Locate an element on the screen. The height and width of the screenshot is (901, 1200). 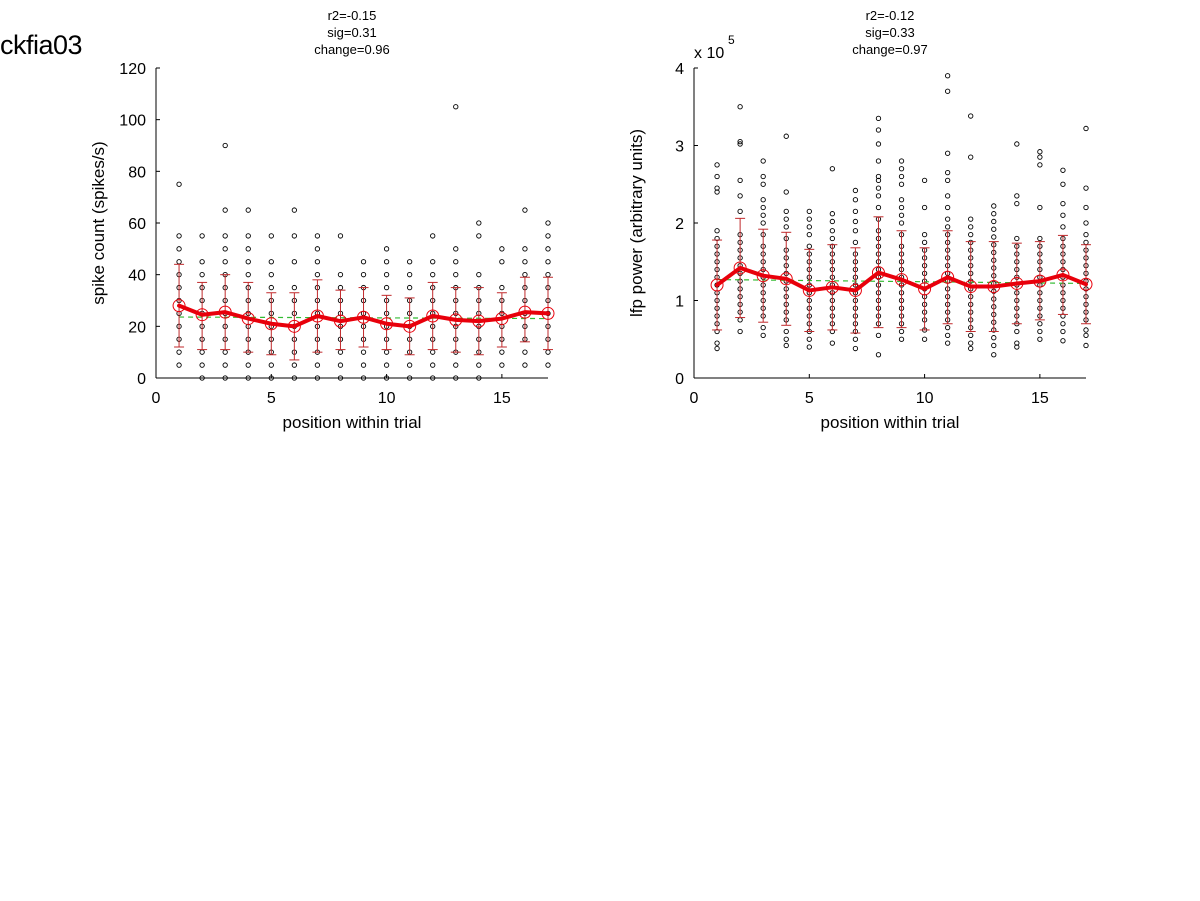
mean-line is located at coordinates (363, 316).